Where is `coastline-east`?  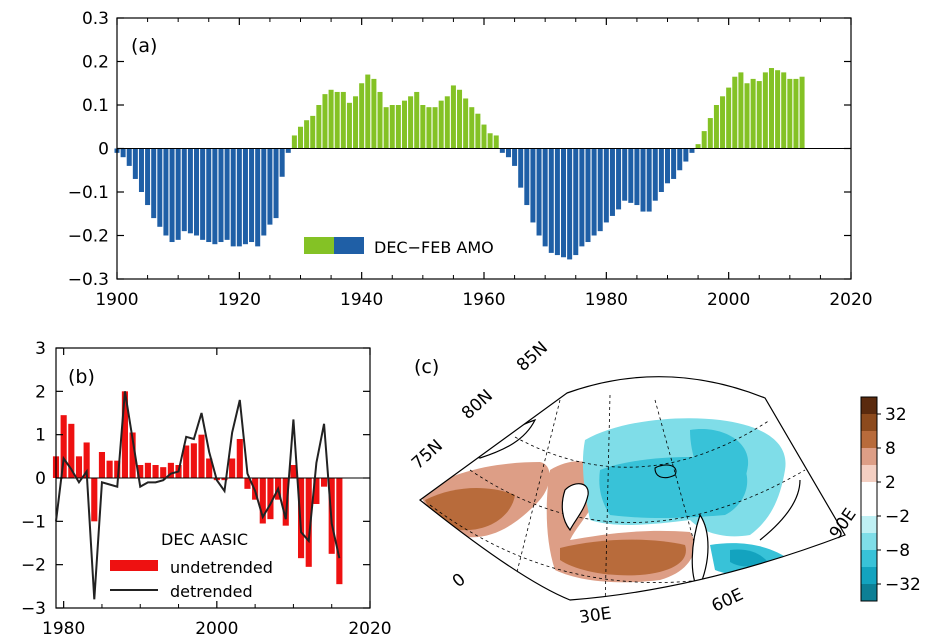
coastline-east is located at coordinates (780, 510).